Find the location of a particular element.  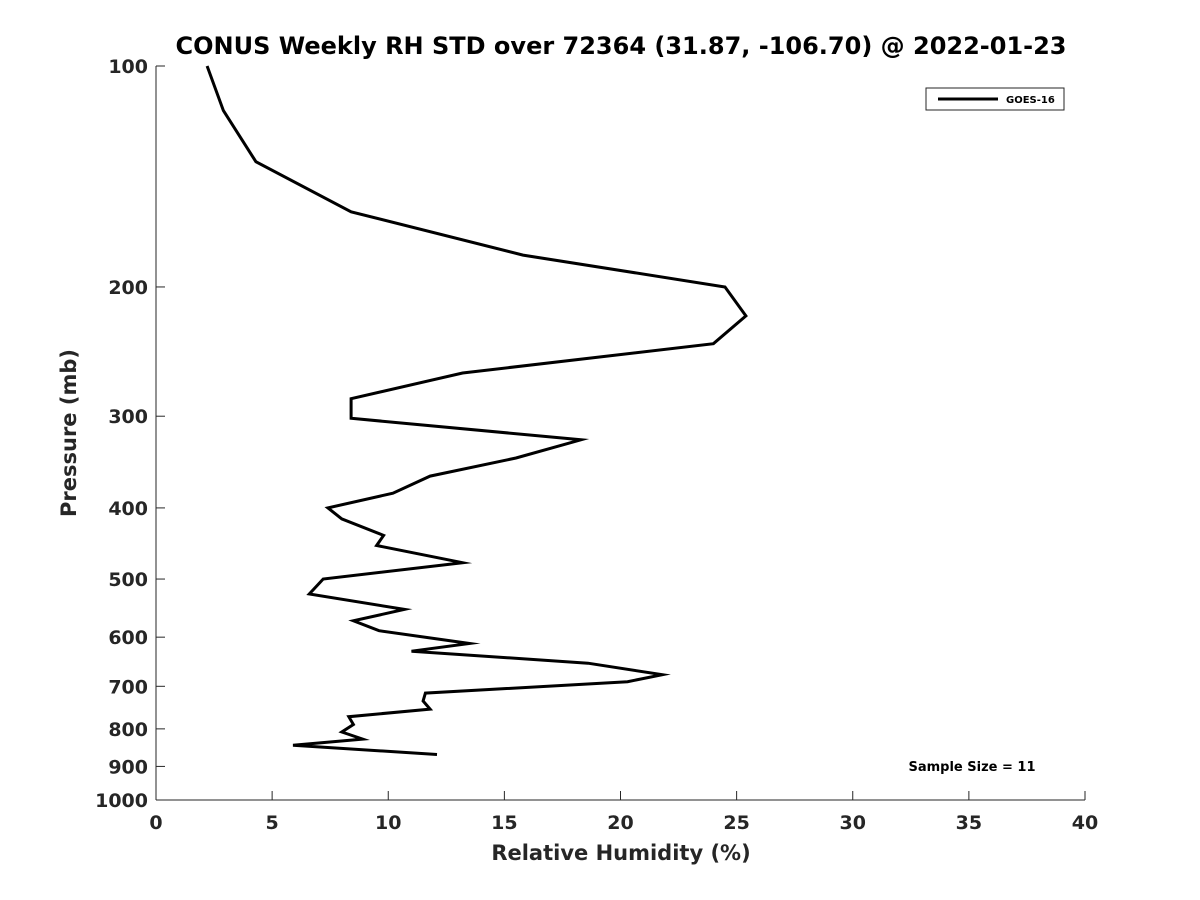

x-tick-label: 25 is located at coordinates (736, 823).